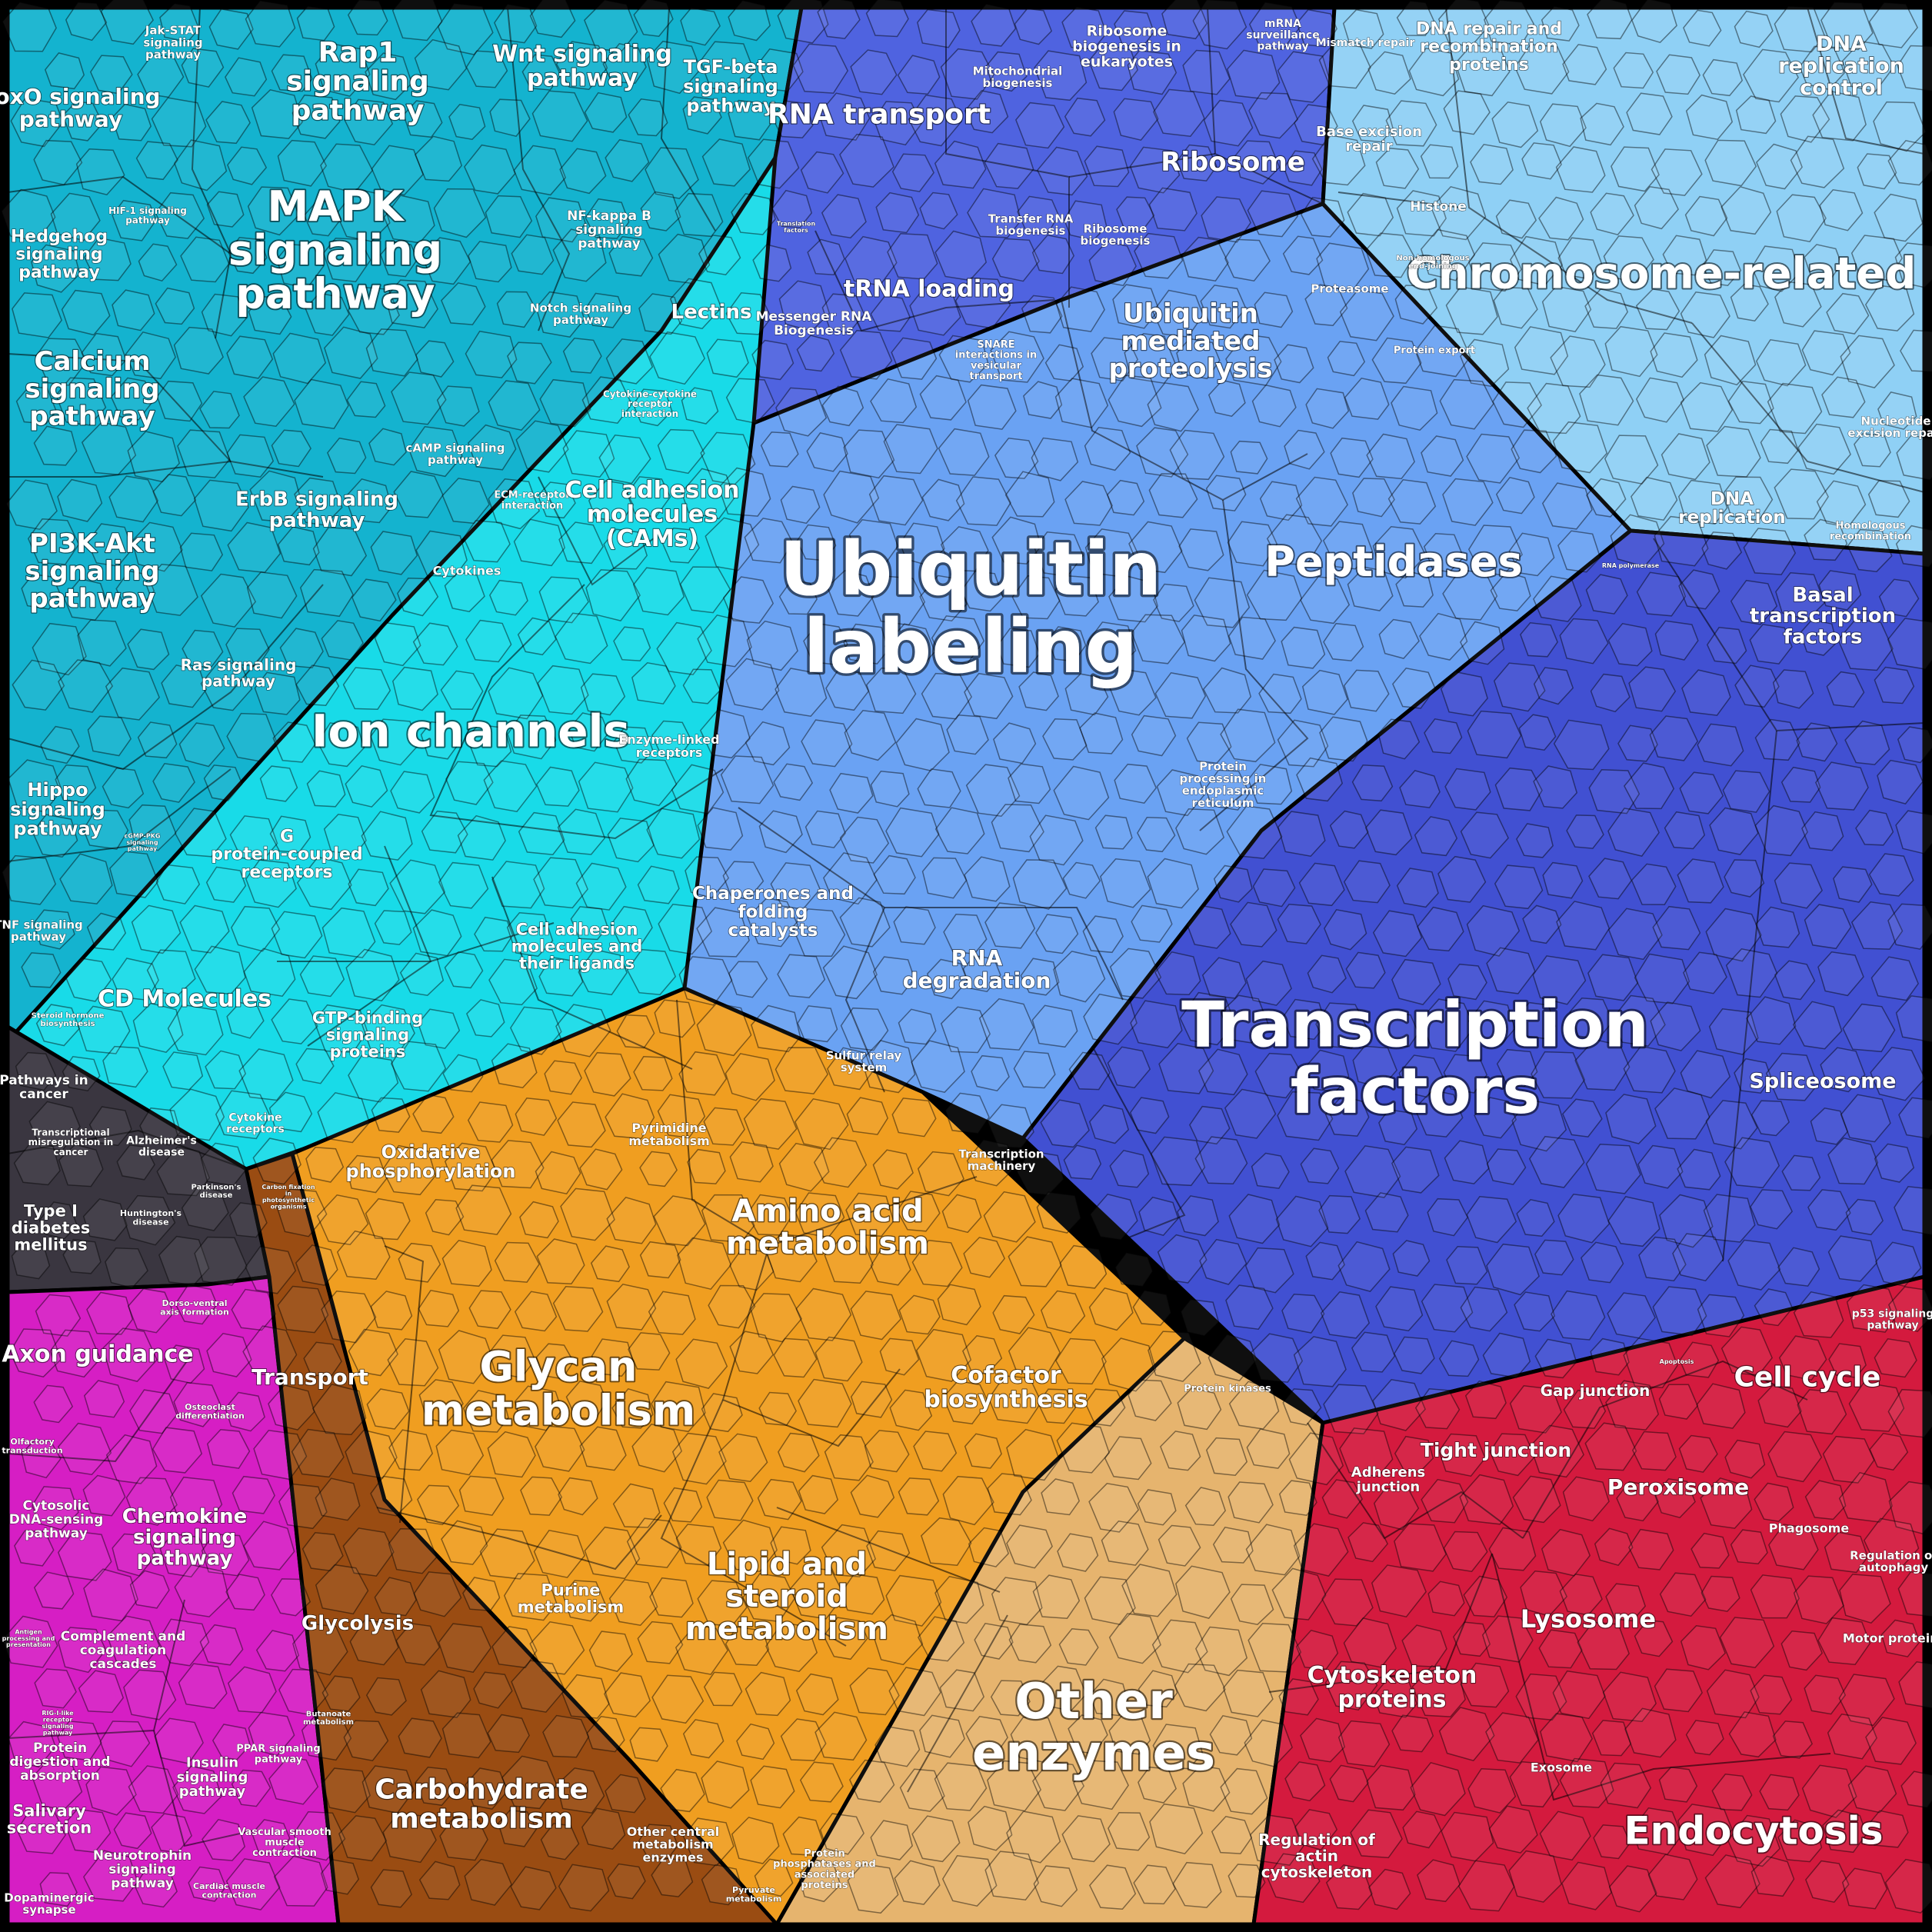  What do you see at coordinates (57, 809) in the screenshot?
I see `label-hippo: Hippo signaling pathway` at bounding box center [57, 809].